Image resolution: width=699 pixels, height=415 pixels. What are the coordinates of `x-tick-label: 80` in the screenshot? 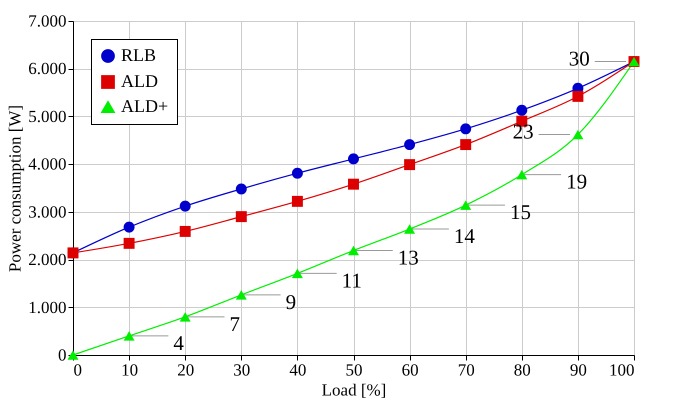 It's located at (522, 370).